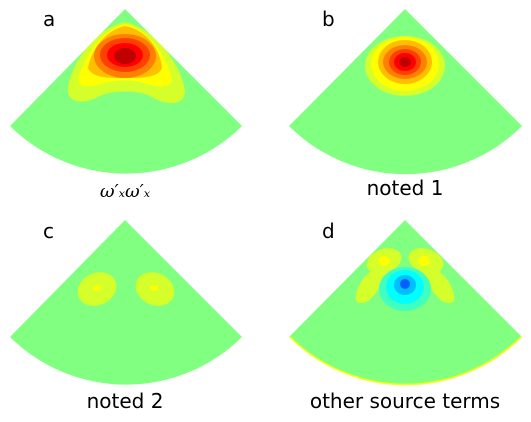  What do you see at coordinates (125, 401) in the screenshot?
I see `panel-c-caption: noted 2` at bounding box center [125, 401].